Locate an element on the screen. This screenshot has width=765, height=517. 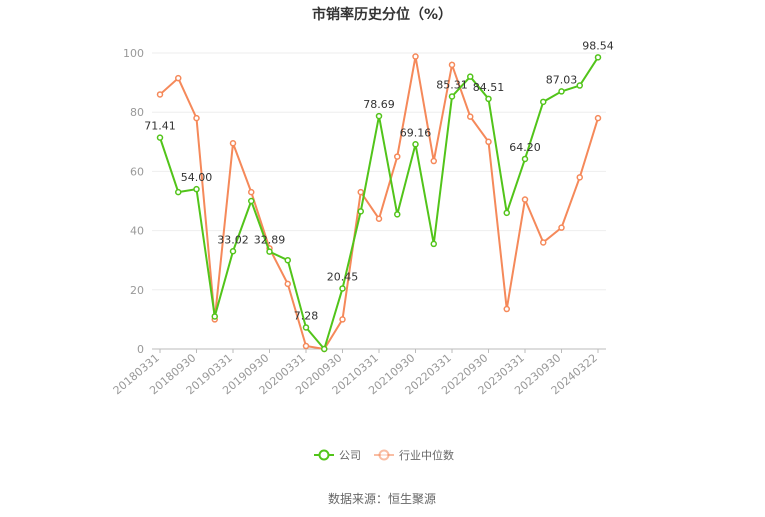
data-label: 85.31 is located at coordinates (452, 84).